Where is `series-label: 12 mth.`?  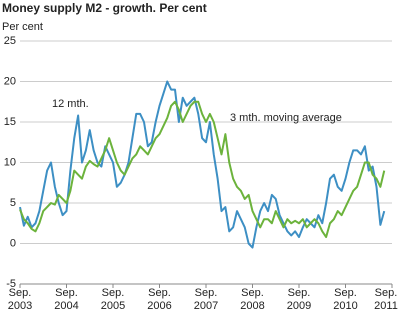 series-label: 12 mth. is located at coordinates (70, 104).